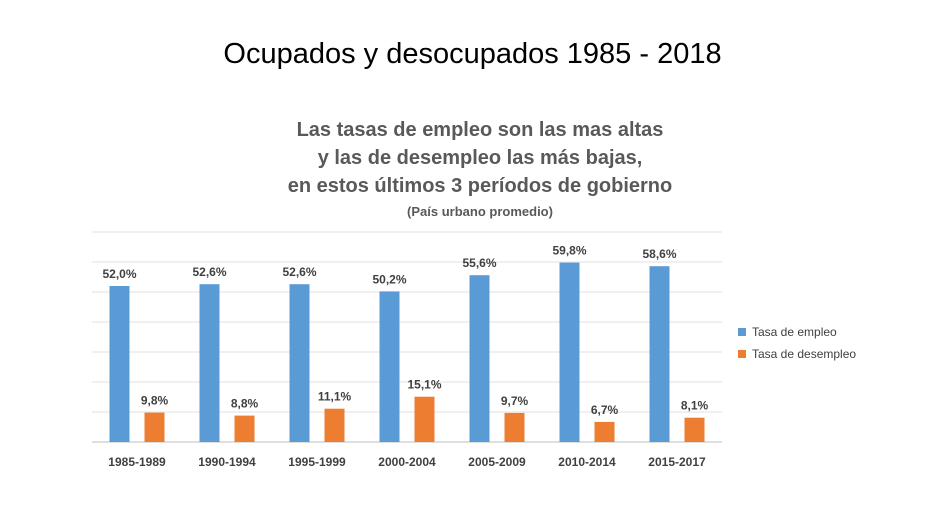 This screenshot has height=532, width=945. Describe the element at coordinates (804, 354) in the screenshot. I see `legend-label: Tasa de desempleo` at that location.